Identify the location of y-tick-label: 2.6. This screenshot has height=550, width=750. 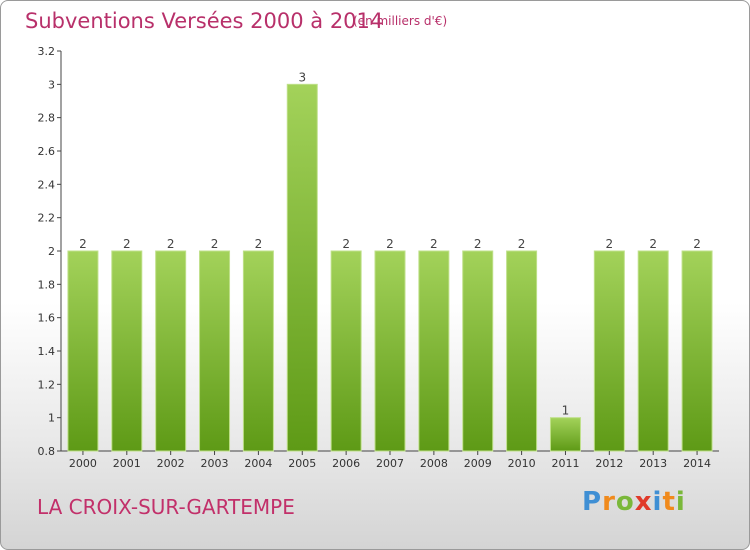
(47, 151).